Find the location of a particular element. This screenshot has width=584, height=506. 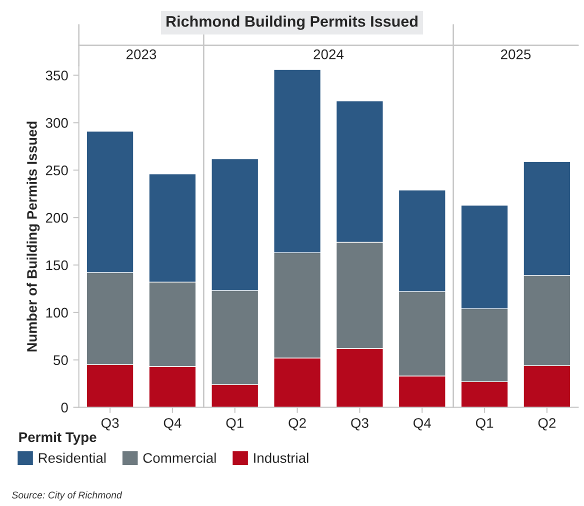

y-tick-label: 350 is located at coordinates (57, 75).